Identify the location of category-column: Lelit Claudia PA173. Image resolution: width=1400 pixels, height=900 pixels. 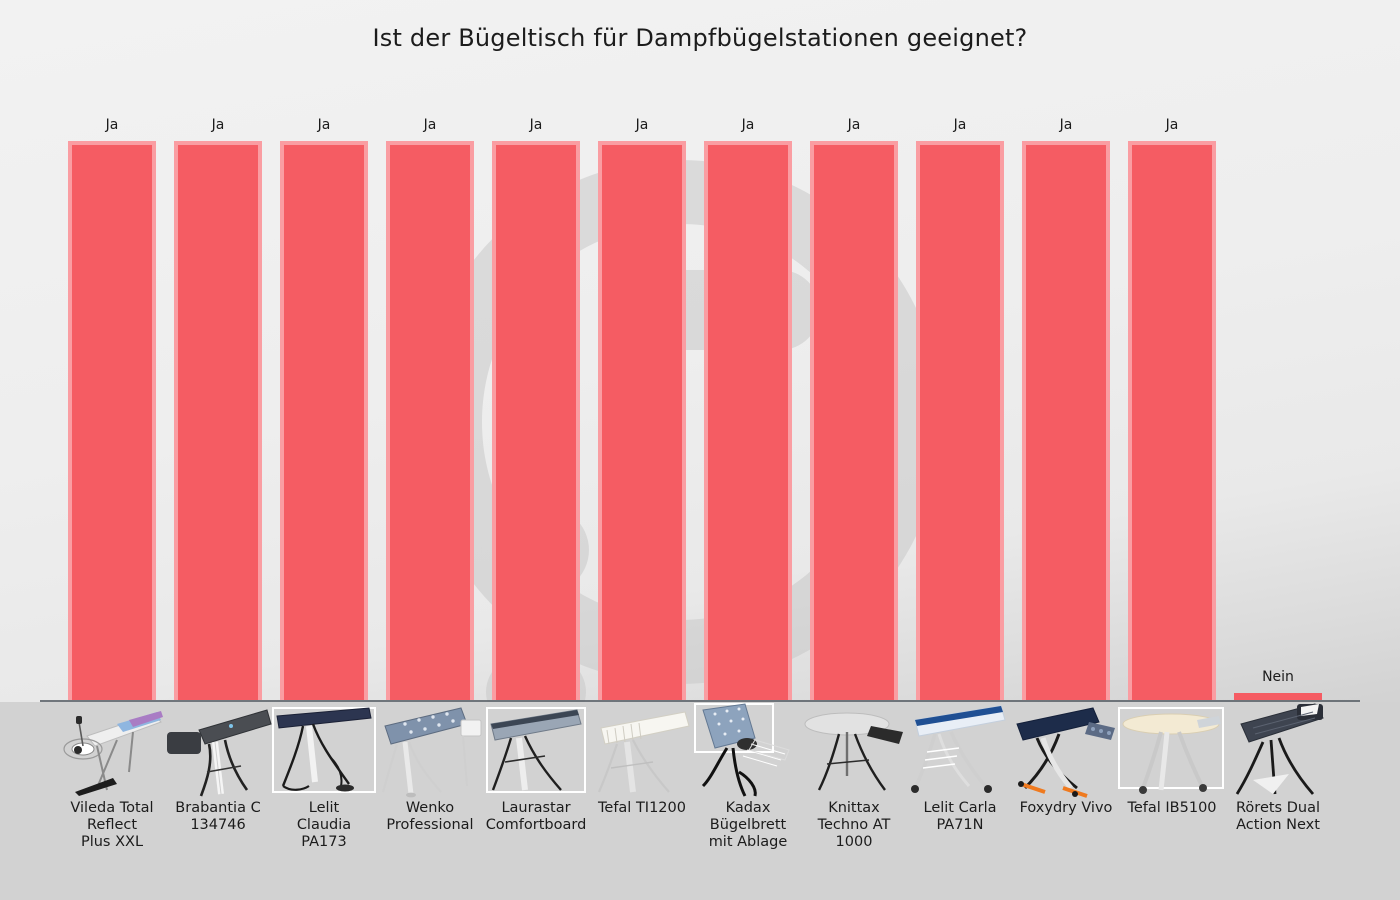
(324, 776).